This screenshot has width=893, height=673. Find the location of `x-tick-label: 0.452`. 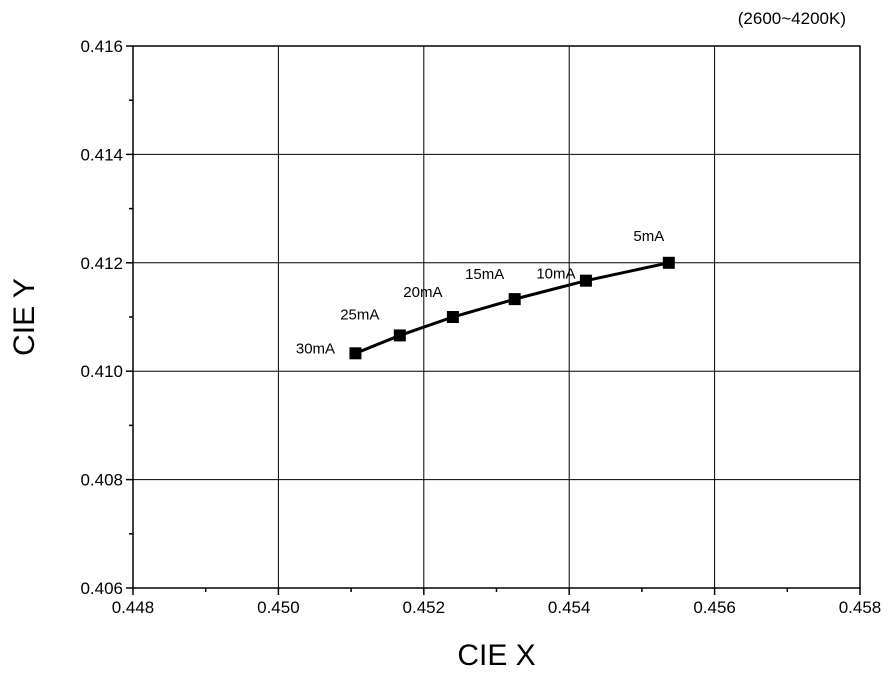

x-tick-label: 0.452 is located at coordinates (424, 607).